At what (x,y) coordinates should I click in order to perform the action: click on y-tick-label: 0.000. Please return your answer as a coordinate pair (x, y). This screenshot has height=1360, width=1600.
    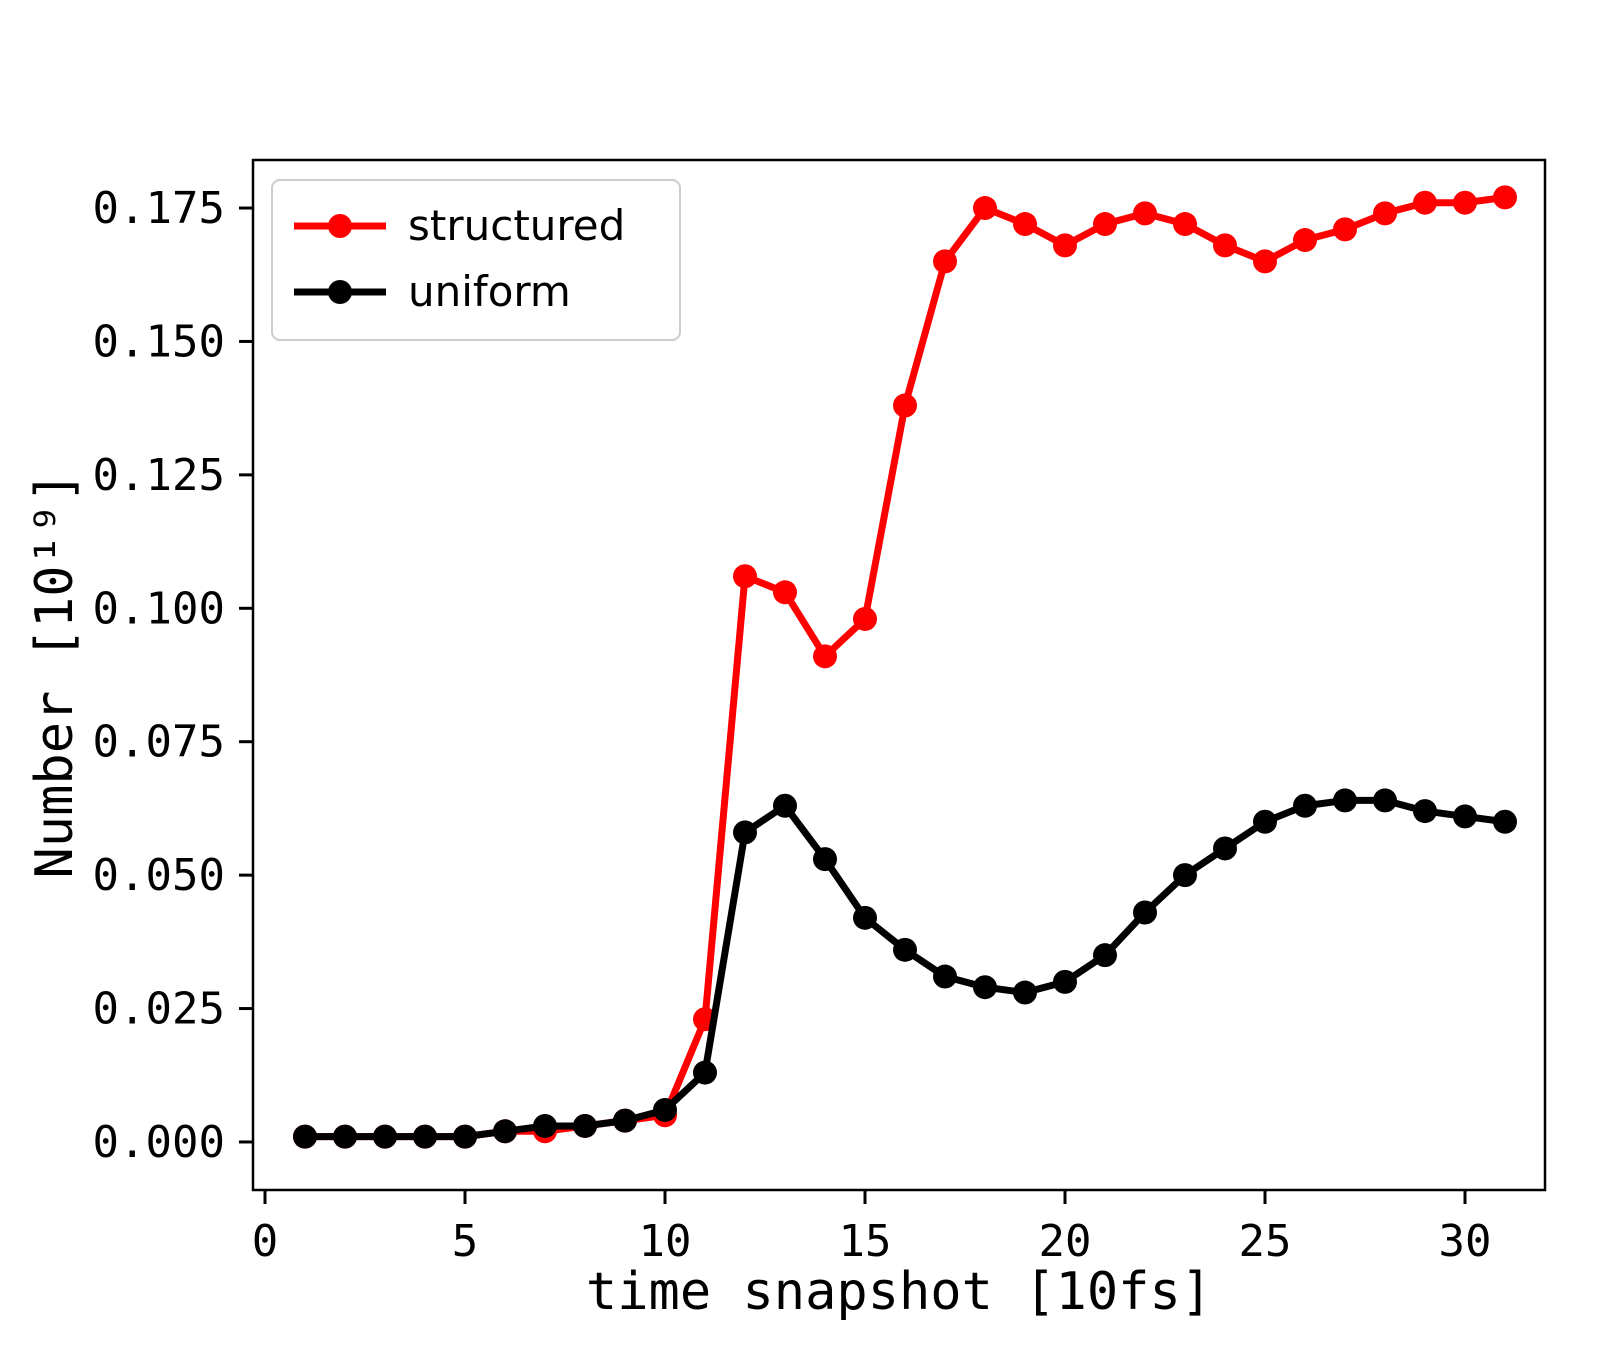
    Looking at the image, I should click on (159, 1142).